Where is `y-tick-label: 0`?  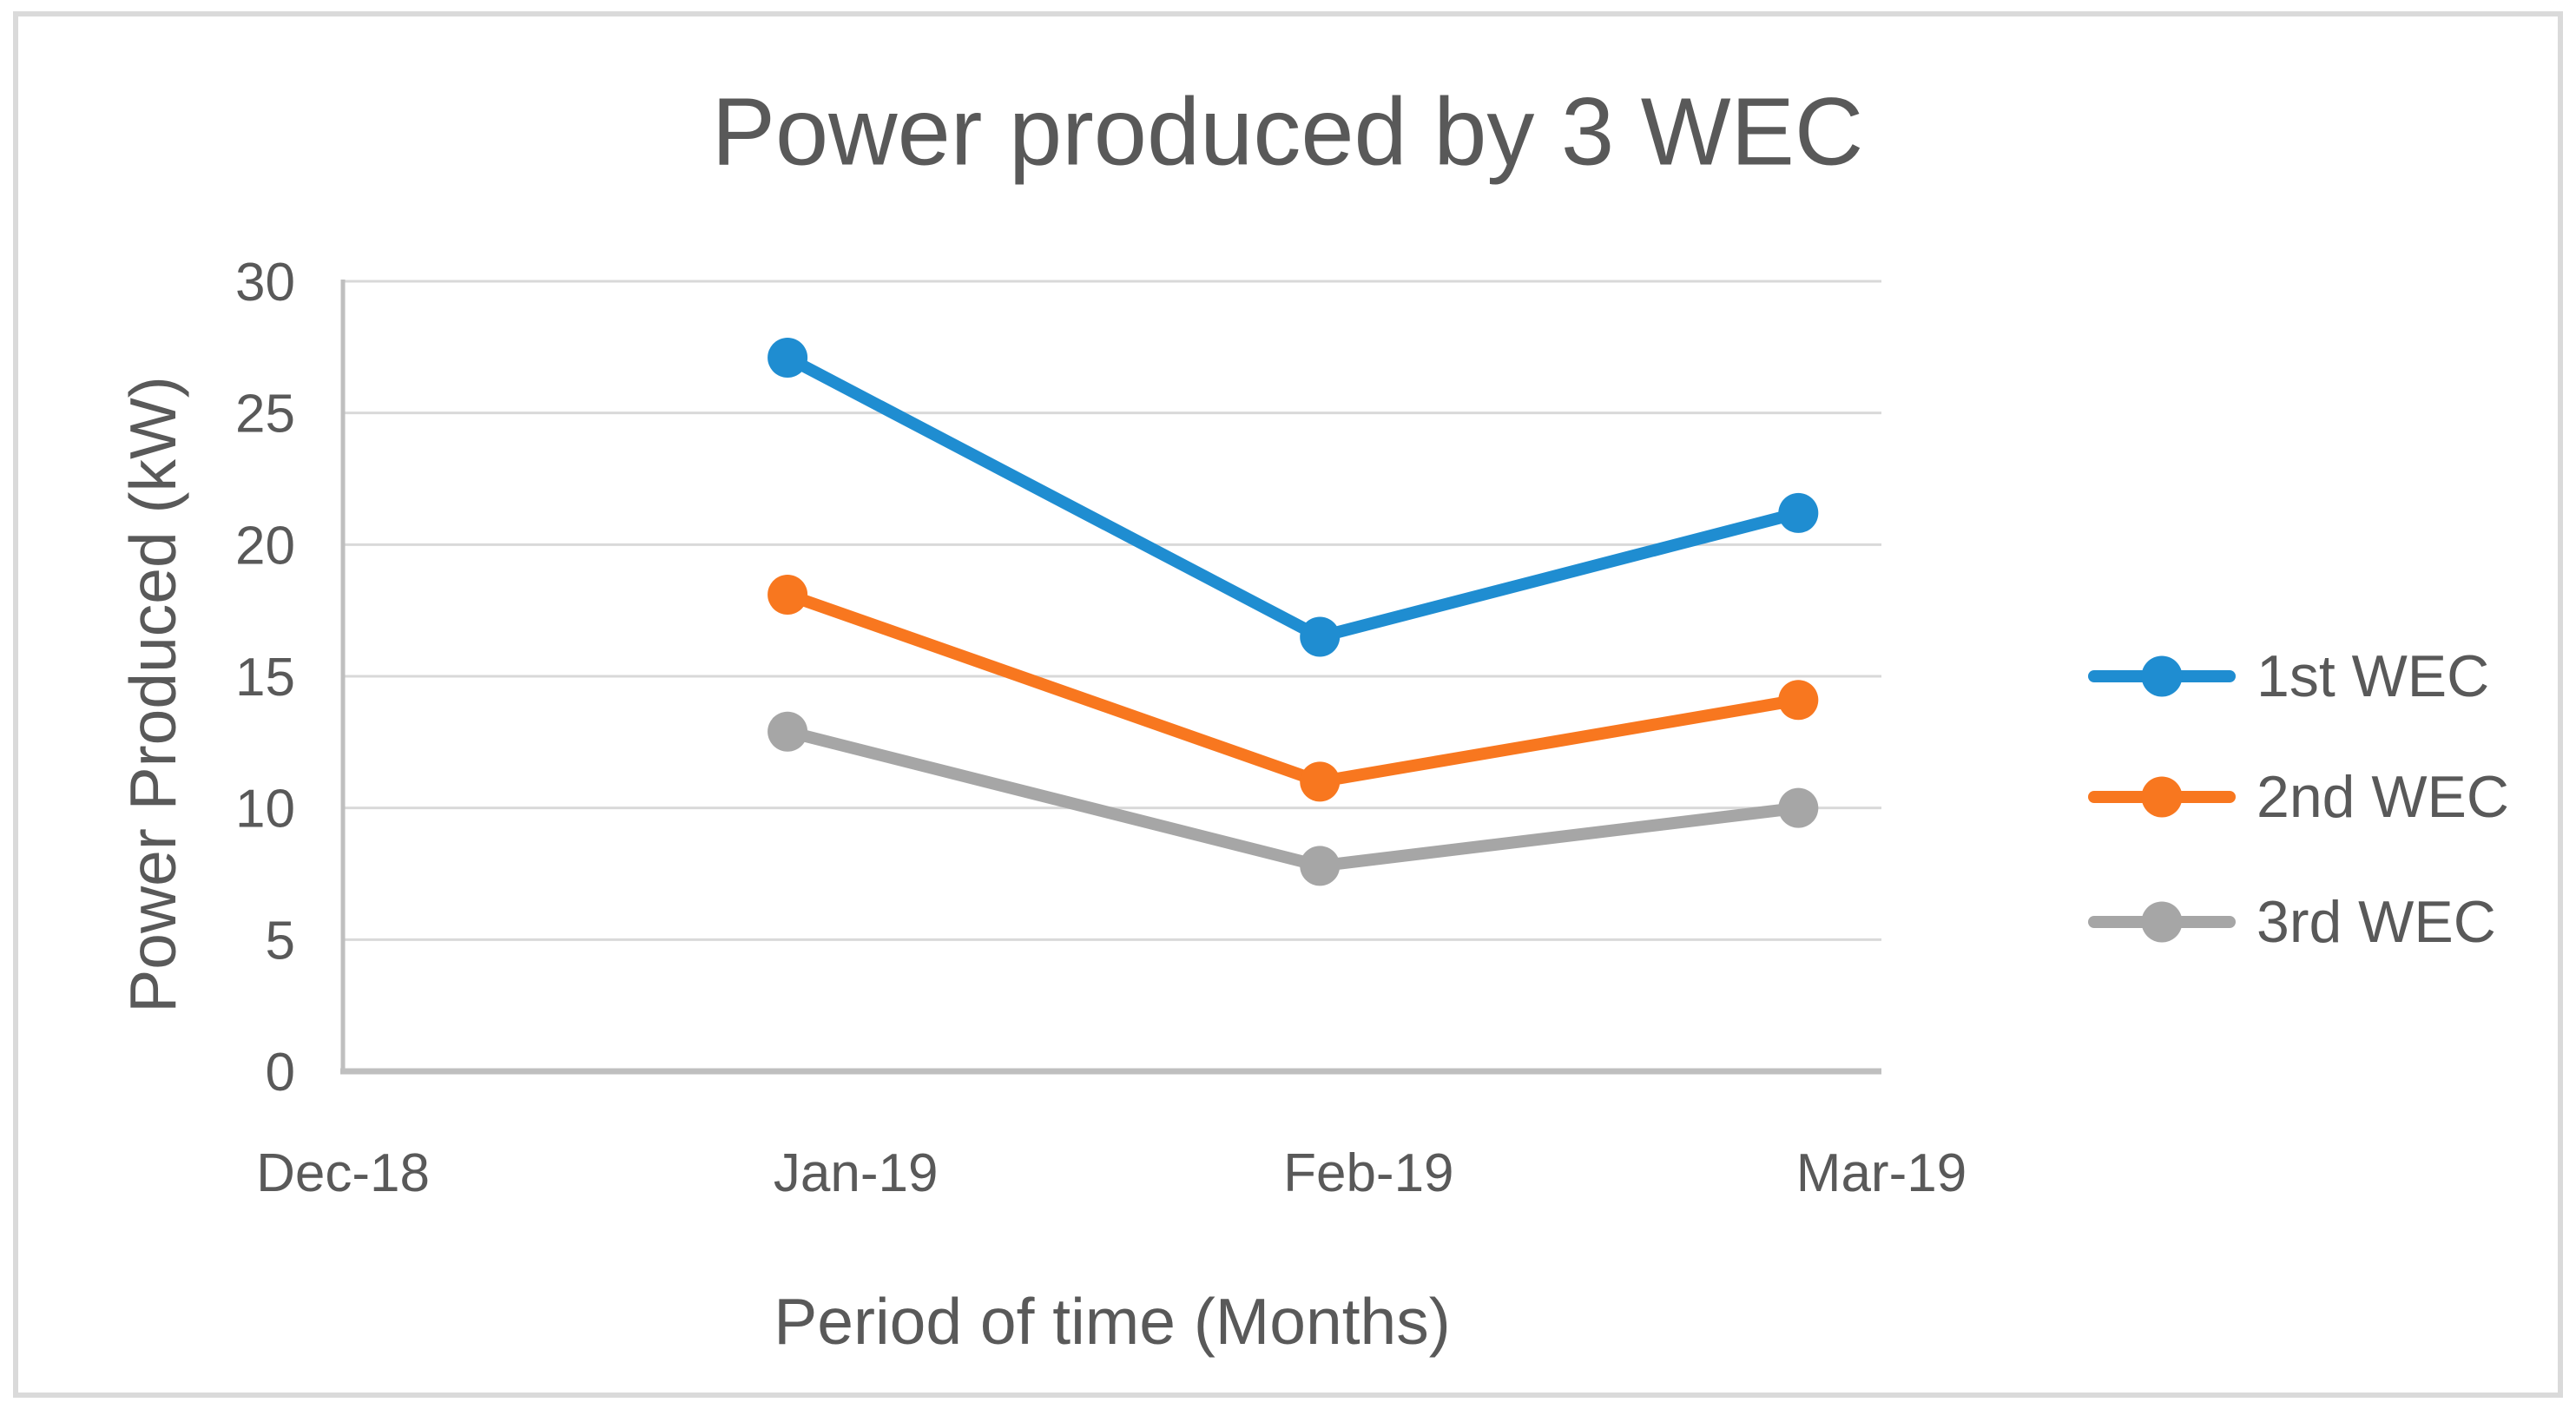
y-tick-label: 0 is located at coordinates (280, 1073).